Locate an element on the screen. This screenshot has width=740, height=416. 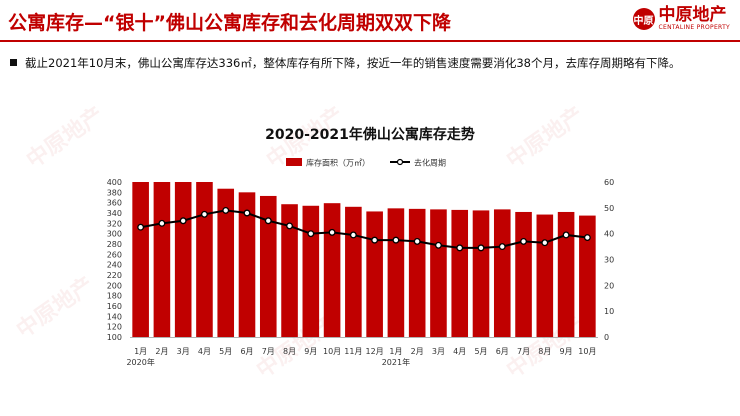
logo-mark-icon: 中原 is located at coordinates (643, 19).